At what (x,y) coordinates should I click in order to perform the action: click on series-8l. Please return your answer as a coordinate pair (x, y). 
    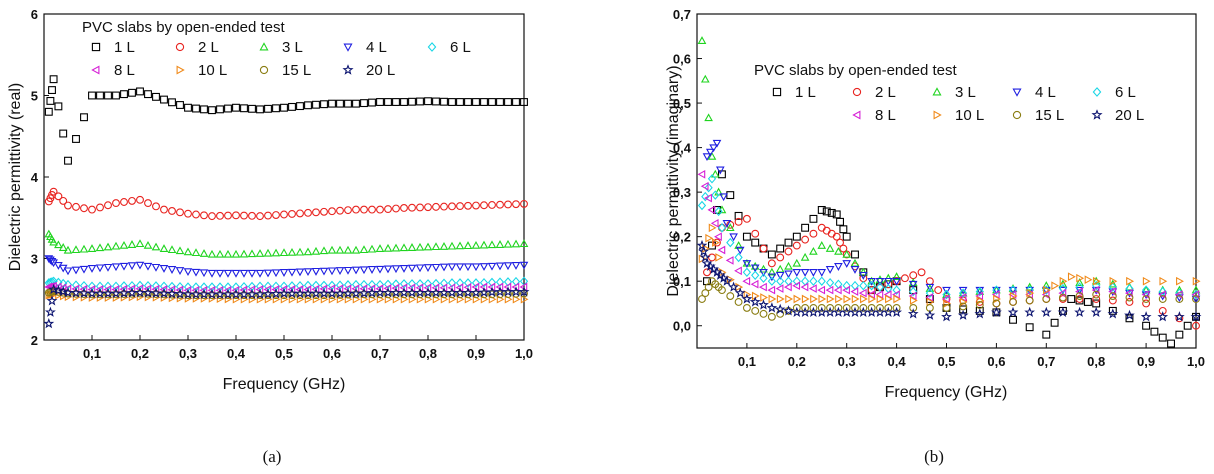
    Looking at the image, I should click on (948, 236).